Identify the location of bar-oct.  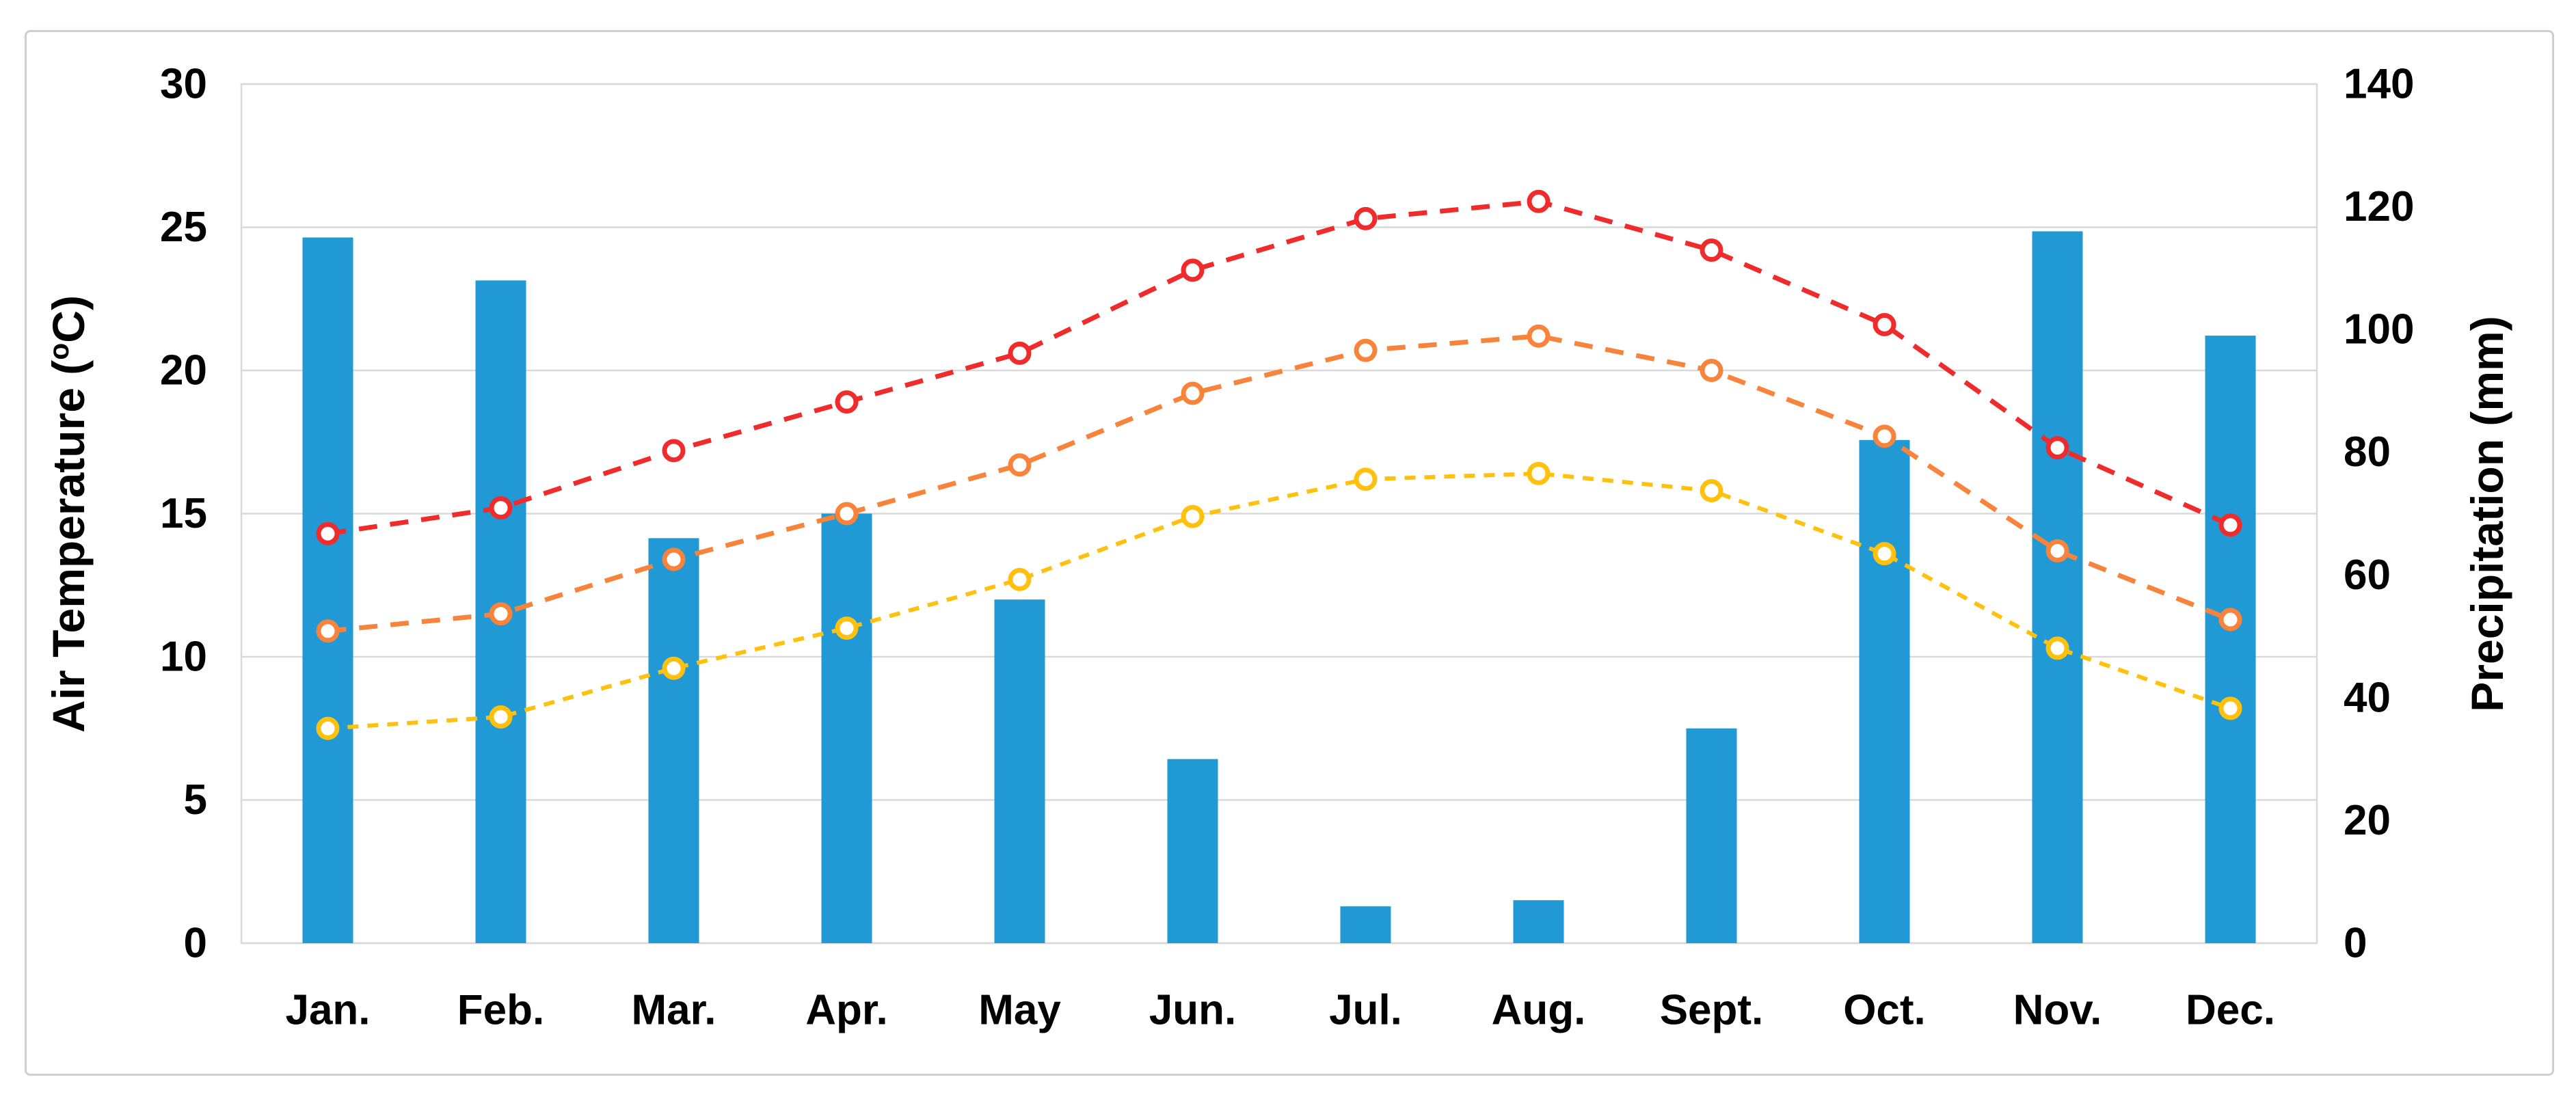
(1884, 691).